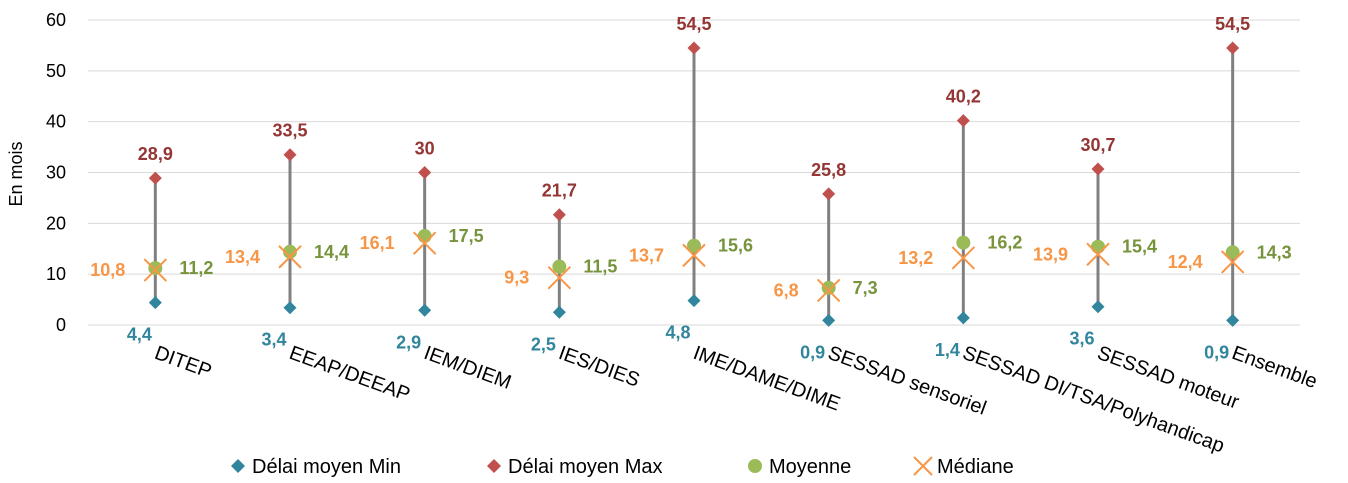 This screenshot has width=1348, height=483. I want to click on category-label: DITEP, so click(183, 362).